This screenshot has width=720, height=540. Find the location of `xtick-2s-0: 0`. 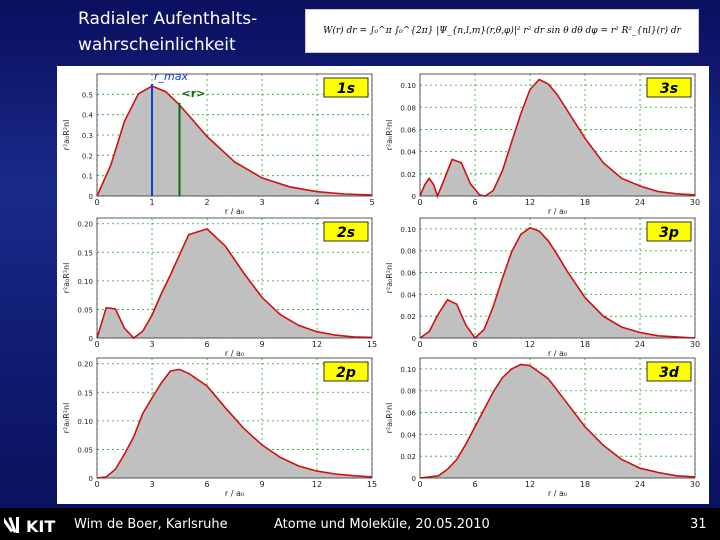

xtick-2s-0: 0 is located at coordinates (96, 344).